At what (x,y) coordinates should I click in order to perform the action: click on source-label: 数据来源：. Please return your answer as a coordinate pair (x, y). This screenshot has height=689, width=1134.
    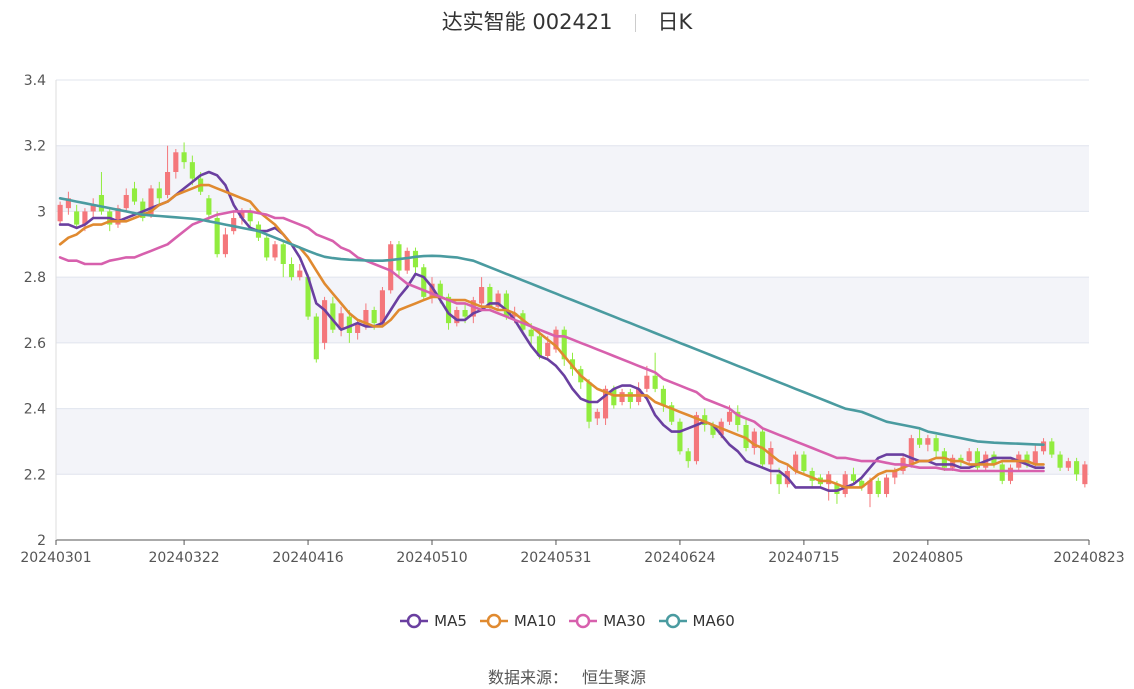
    Looking at the image, I should click on (527, 677).